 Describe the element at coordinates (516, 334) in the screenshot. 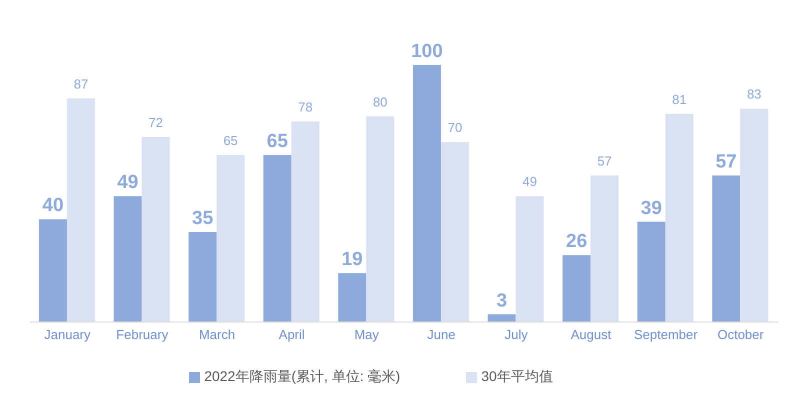

I see `x-tick-label: July` at that location.